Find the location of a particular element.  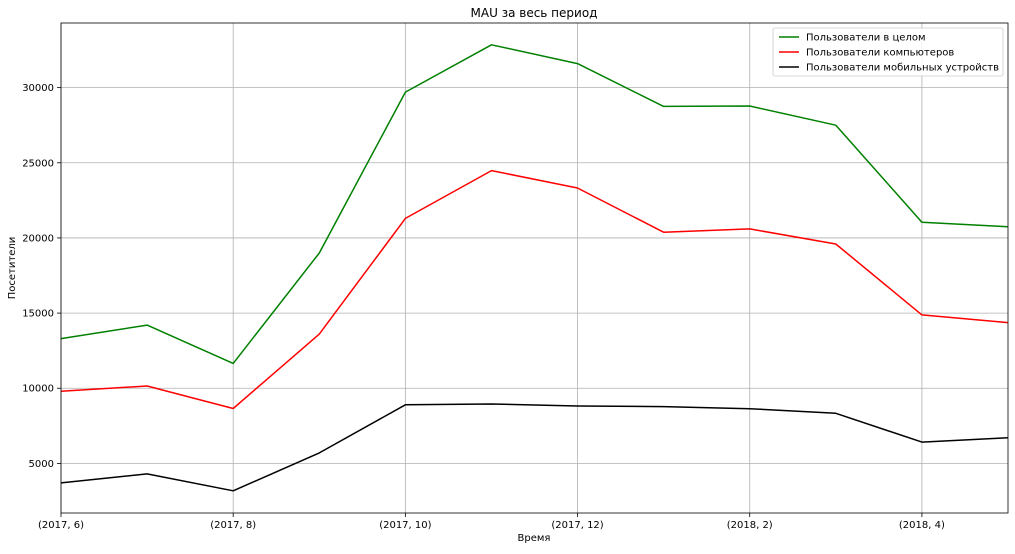

y-axis-ticks: 5000 10000 15000 20000 25000 30000 is located at coordinates (41, 276).